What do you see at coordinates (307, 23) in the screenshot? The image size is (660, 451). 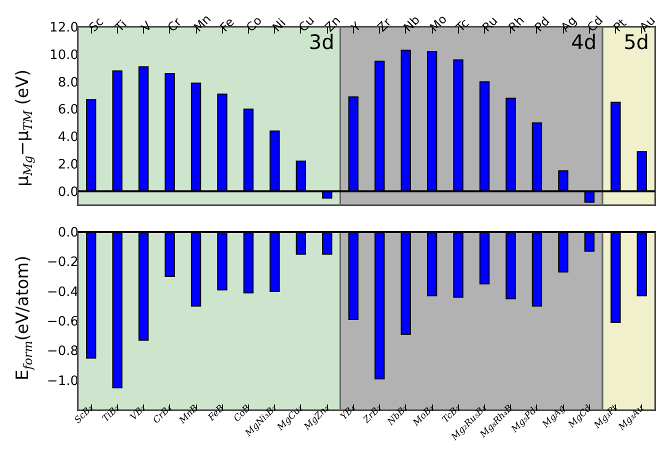 I see `x-tick-label: Cu` at bounding box center [307, 23].